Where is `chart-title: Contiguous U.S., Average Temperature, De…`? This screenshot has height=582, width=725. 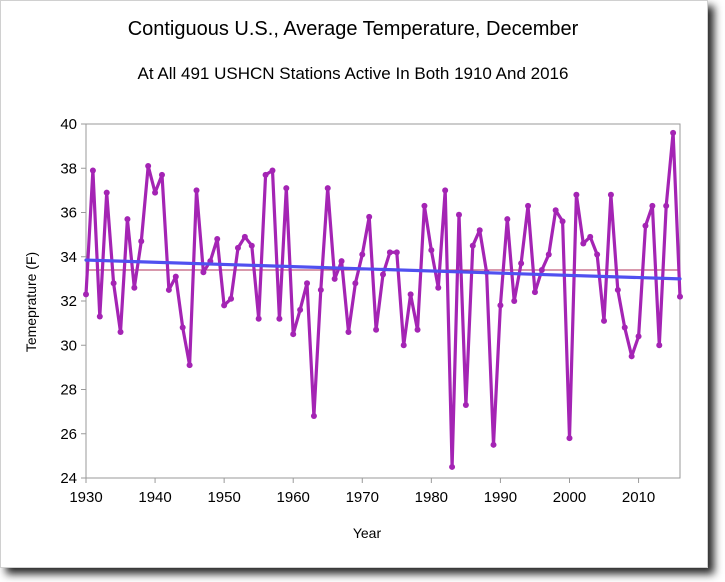 chart-title: Contiguous U.S., Average Temperature, De… is located at coordinates (353, 29).